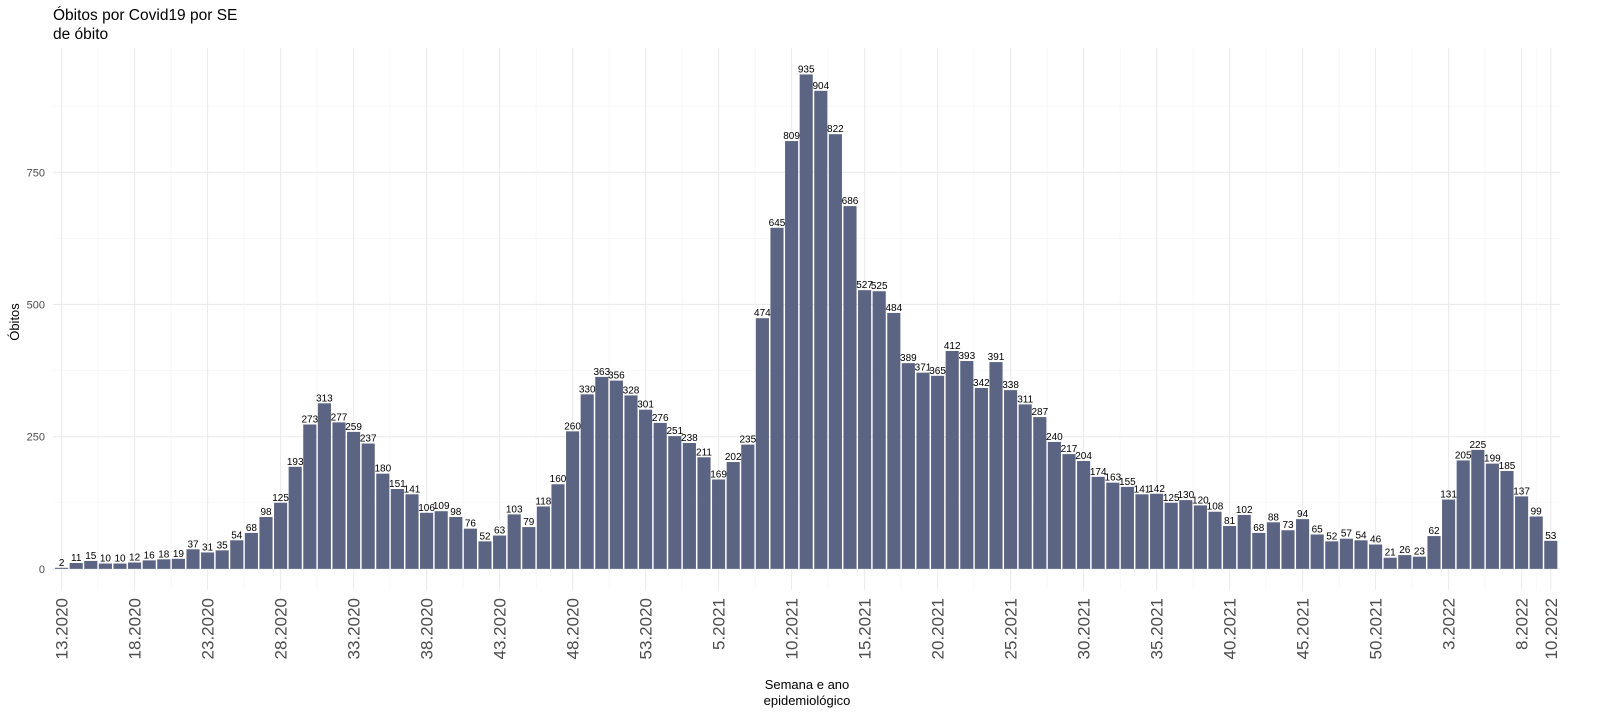  What do you see at coordinates (1259, 528) in the screenshot?
I see `data-label: 68` at bounding box center [1259, 528].